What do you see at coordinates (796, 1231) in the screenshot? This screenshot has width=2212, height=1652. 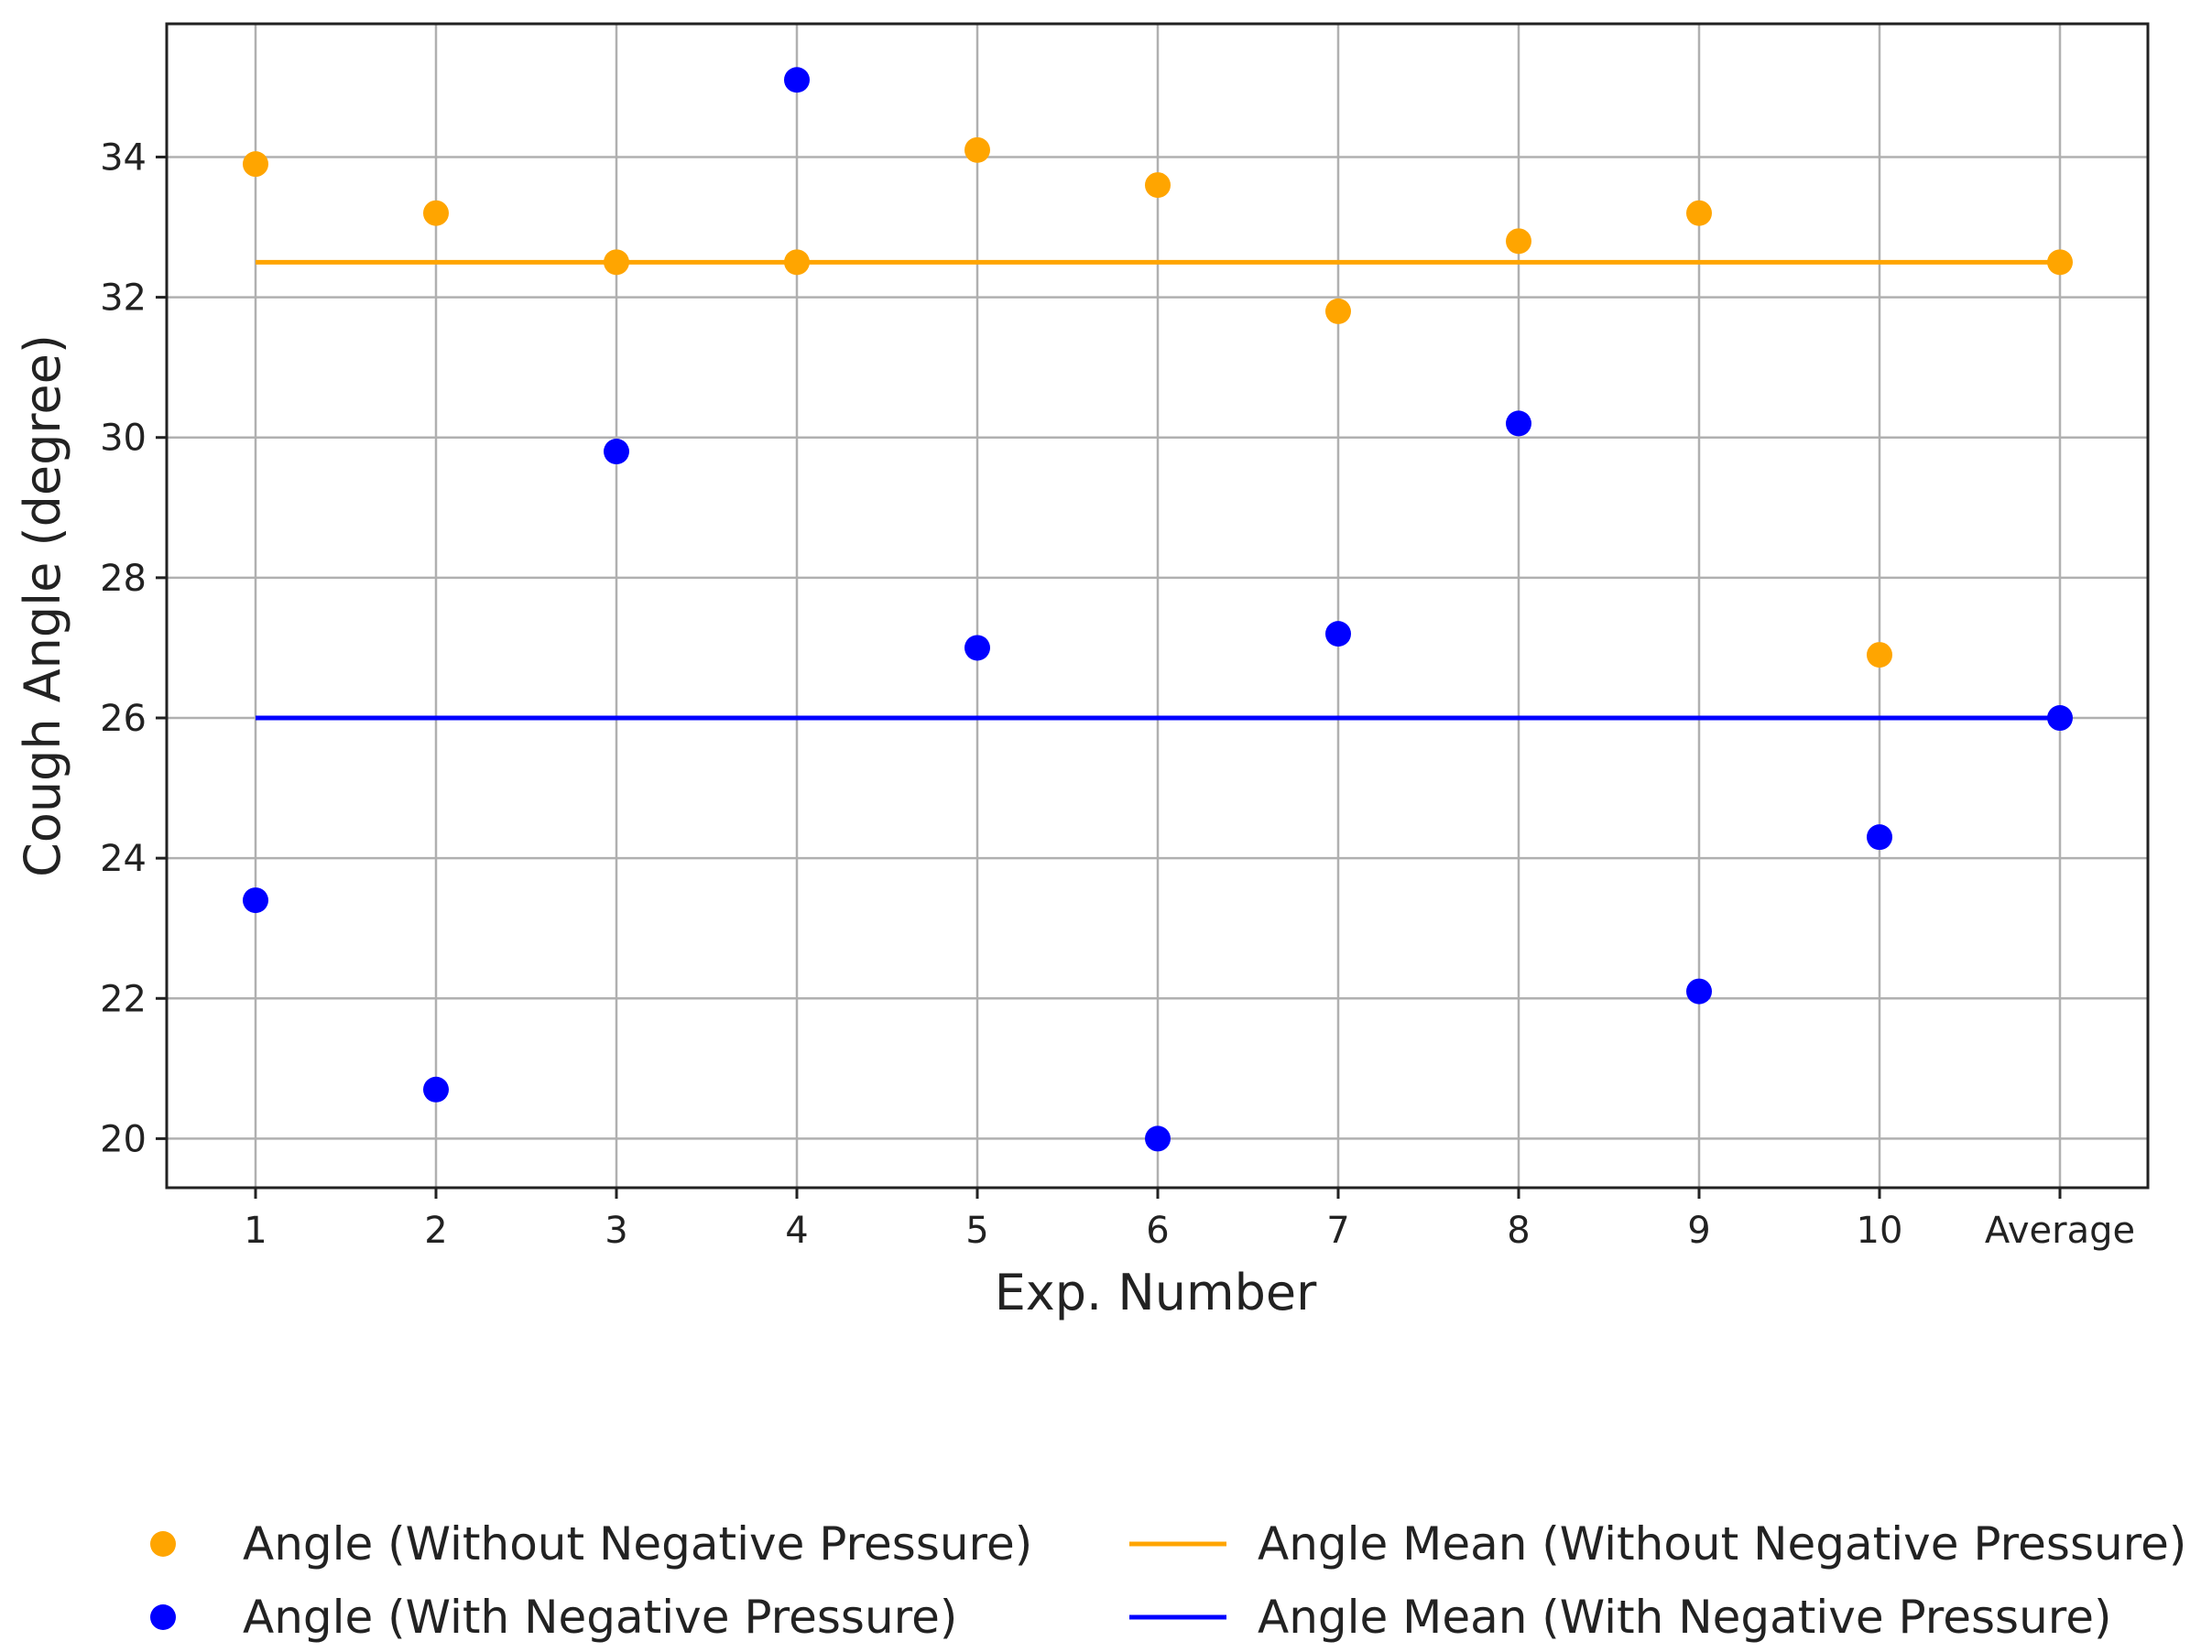 I see `x-tick-label: 4` at bounding box center [796, 1231].